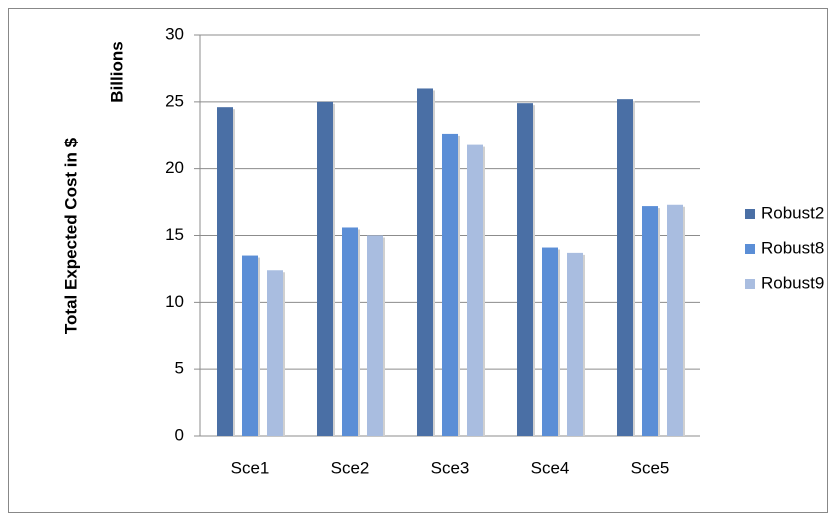  What do you see at coordinates (174, 301) in the screenshot?
I see `y-tick-label: 10` at bounding box center [174, 301].